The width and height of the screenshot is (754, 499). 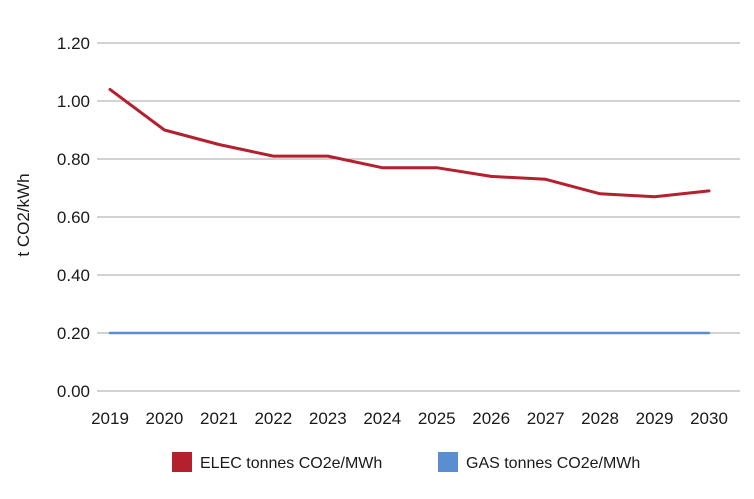 I want to click on y-axis-ticks: 0.00 0.20 0.40 0.60 0.80 1.00 1.20, so click(x=73, y=217).